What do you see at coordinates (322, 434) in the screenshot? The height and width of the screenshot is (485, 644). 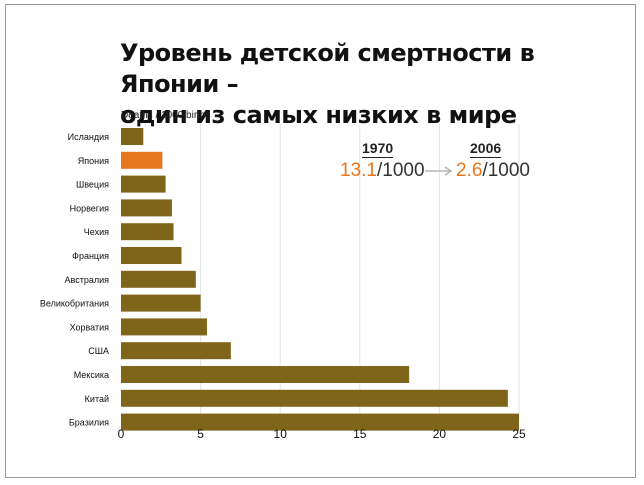 I see `x-tick-labels: 0 5 10 15 20 25` at bounding box center [322, 434].